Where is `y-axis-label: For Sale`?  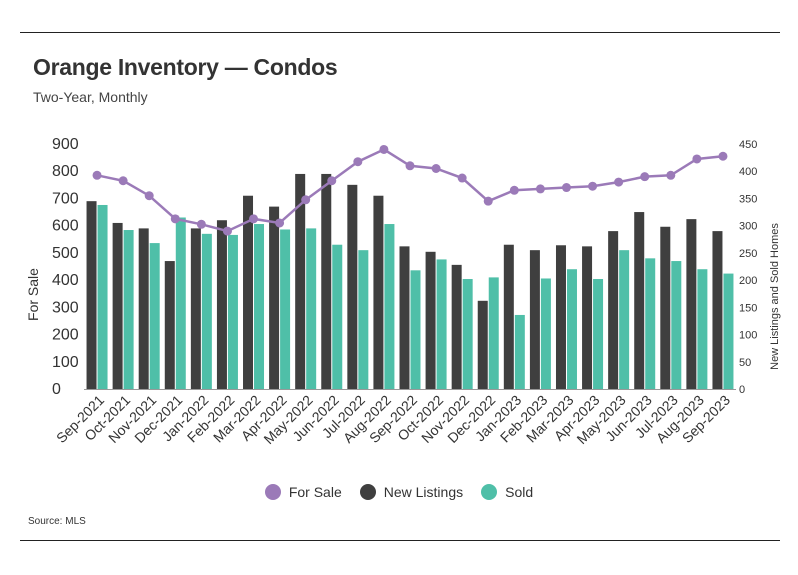 y-axis-label: For Sale is located at coordinates (33, 294).